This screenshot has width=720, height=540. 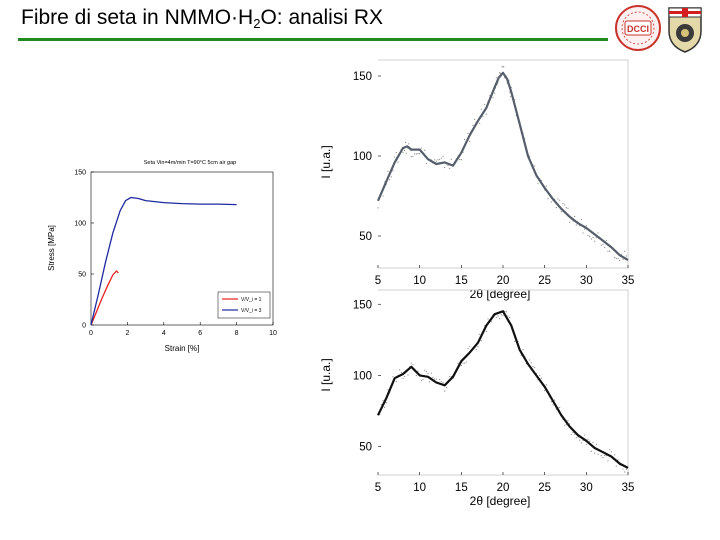 I want to click on xrd-bottom-ytick-label-0: 50, so click(x=365, y=448).